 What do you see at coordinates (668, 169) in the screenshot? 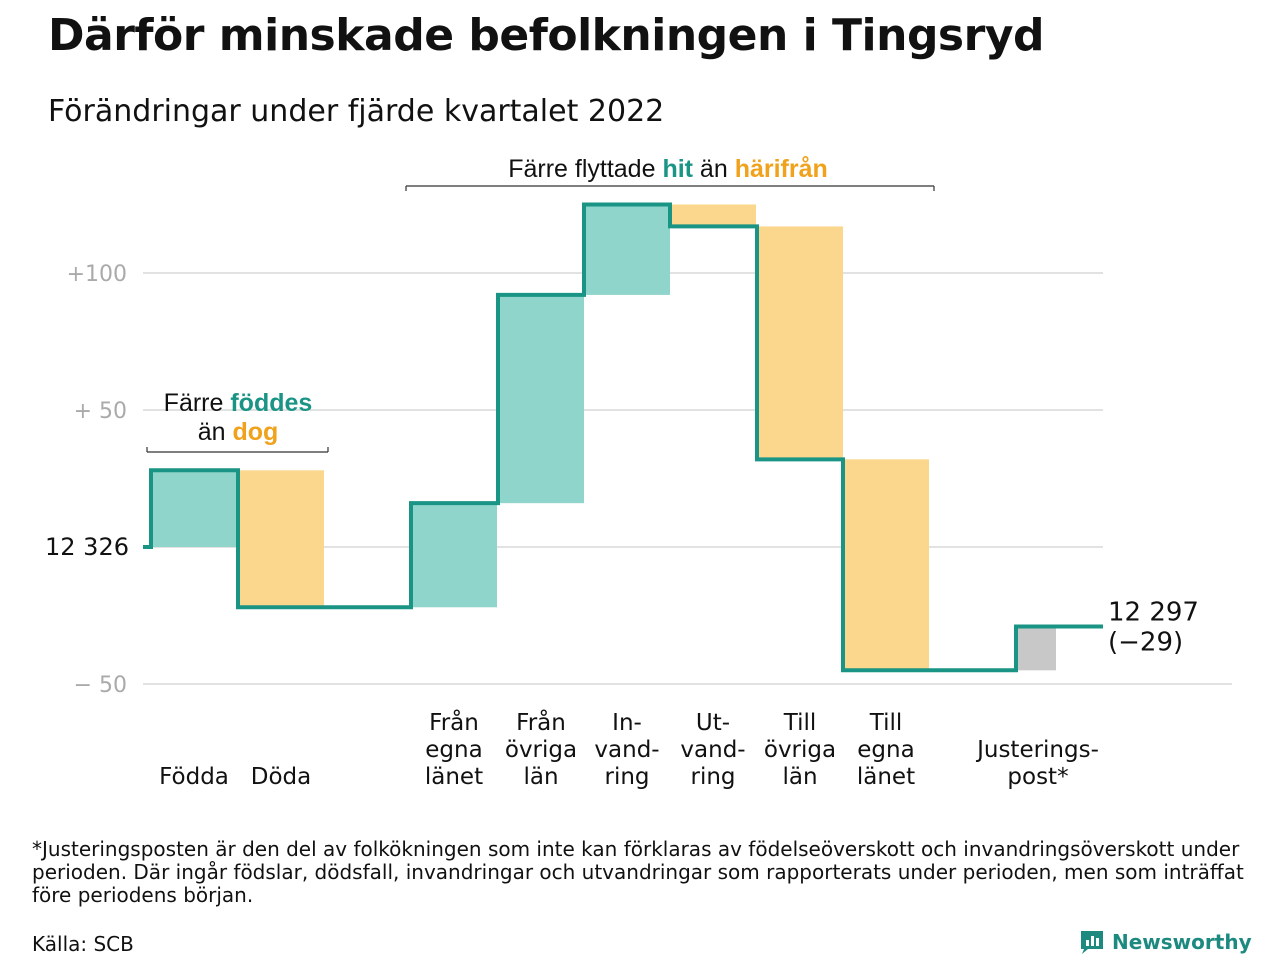
I see `annotation-moved: Färre flyttade hit än härifrån` at bounding box center [668, 169].